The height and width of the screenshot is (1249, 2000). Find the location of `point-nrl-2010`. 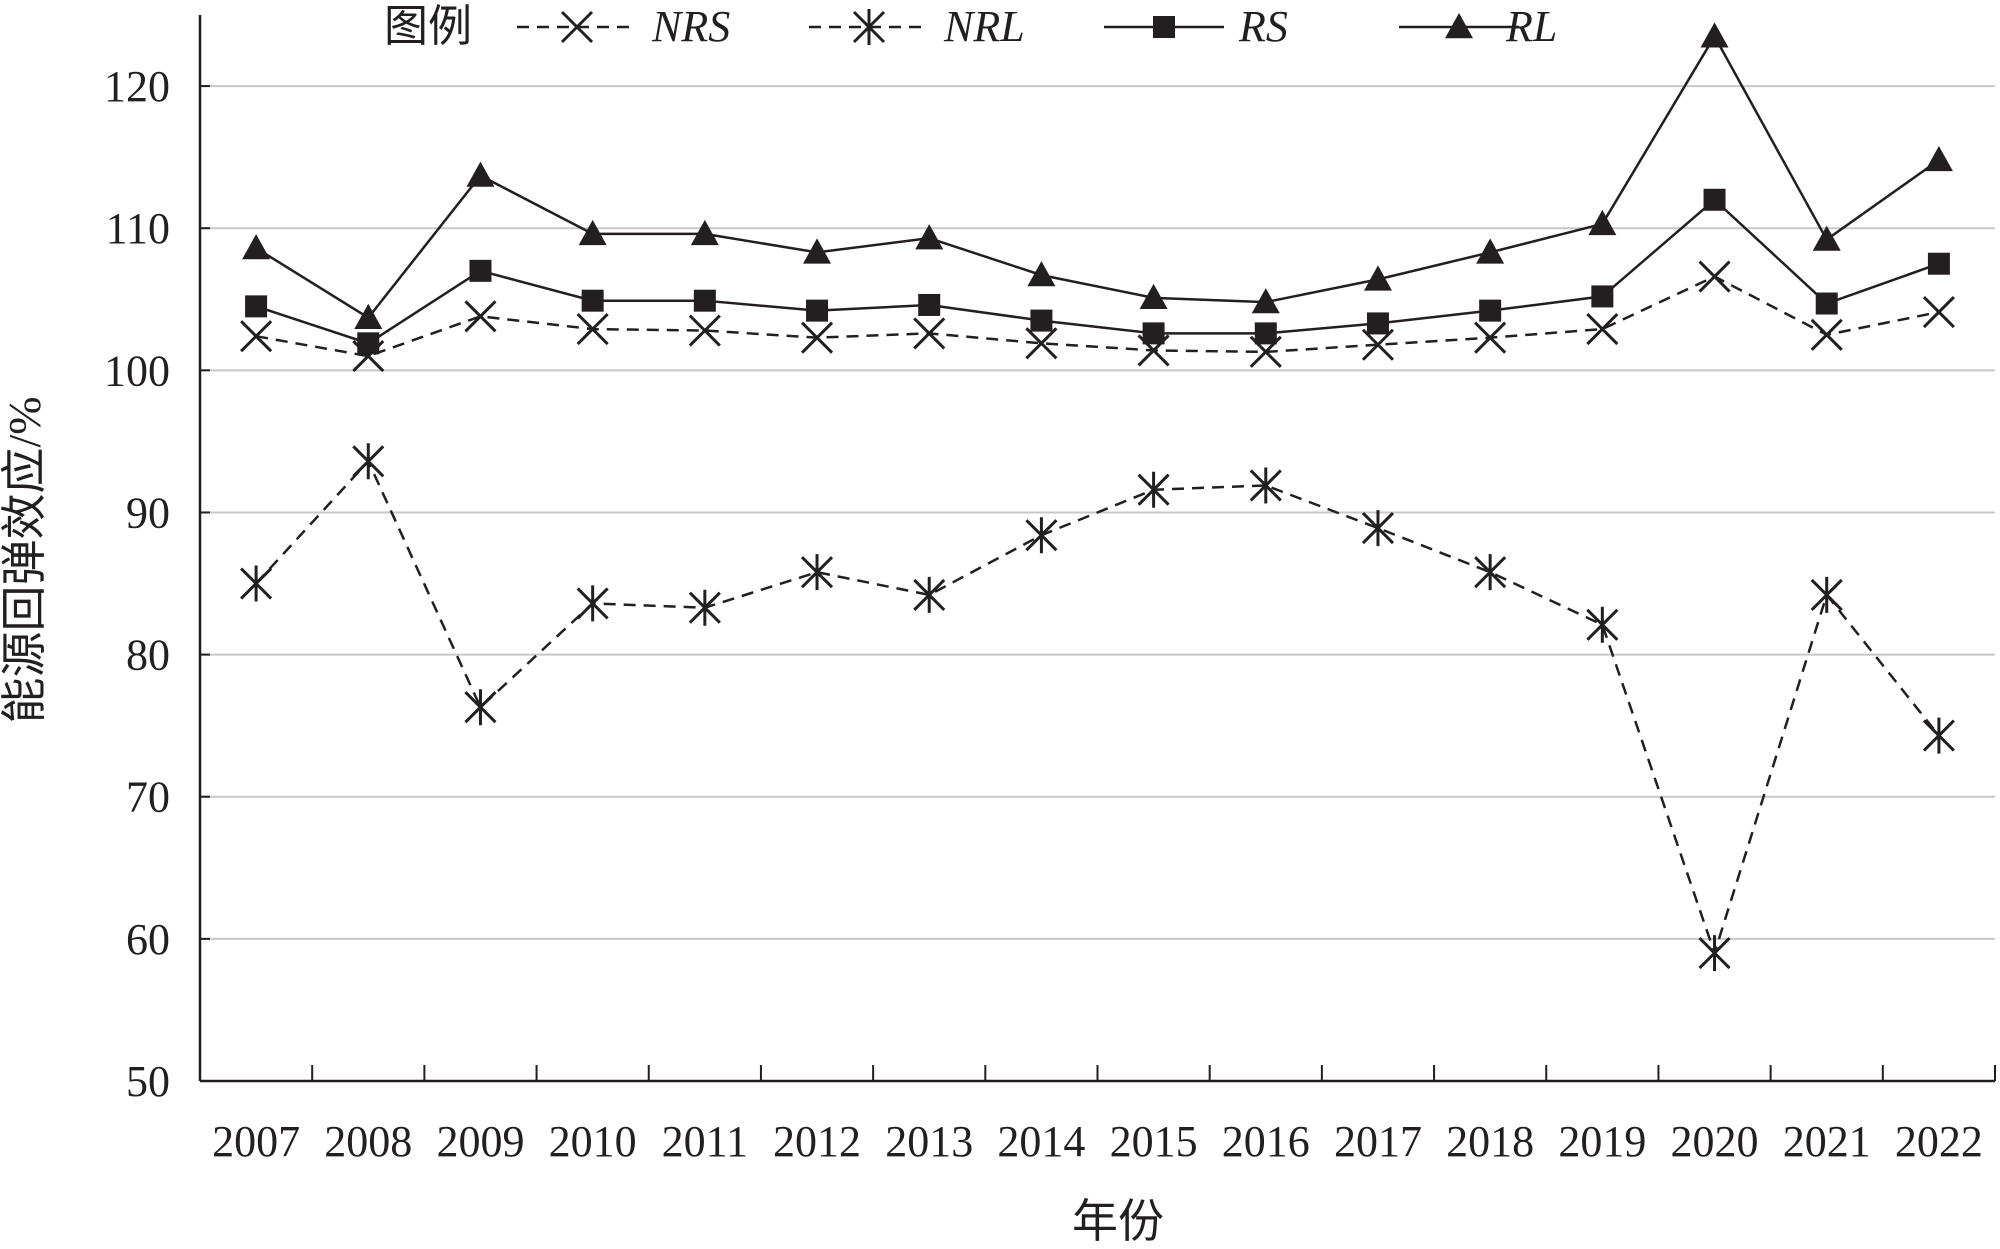

point-nrl-2010 is located at coordinates (592, 603).